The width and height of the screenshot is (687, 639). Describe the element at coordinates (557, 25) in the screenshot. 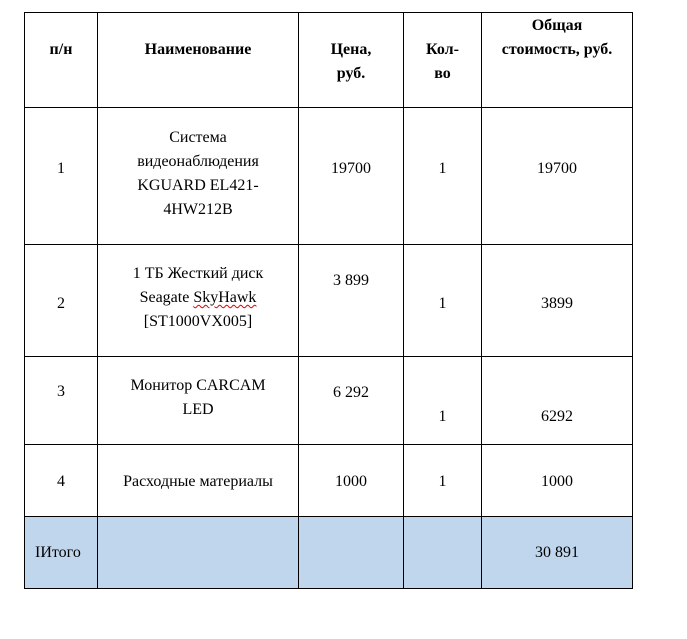

I see `header-total-line: Общая` at that location.